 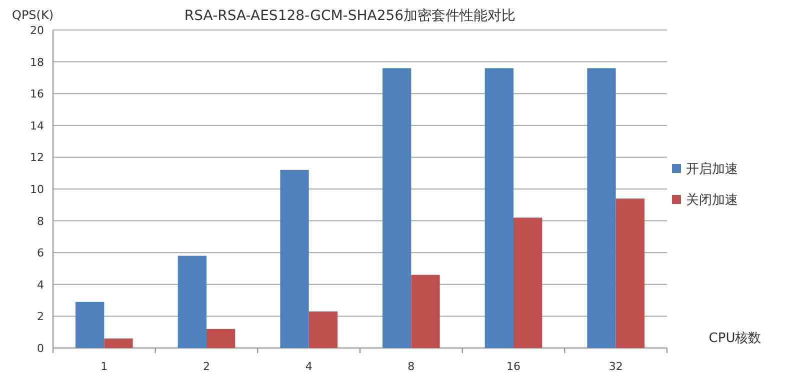 I want to click on chart-title: RSA-RSA-AES128-GCM-SHA256加密套件性能对比, so click(x=350, y=16).